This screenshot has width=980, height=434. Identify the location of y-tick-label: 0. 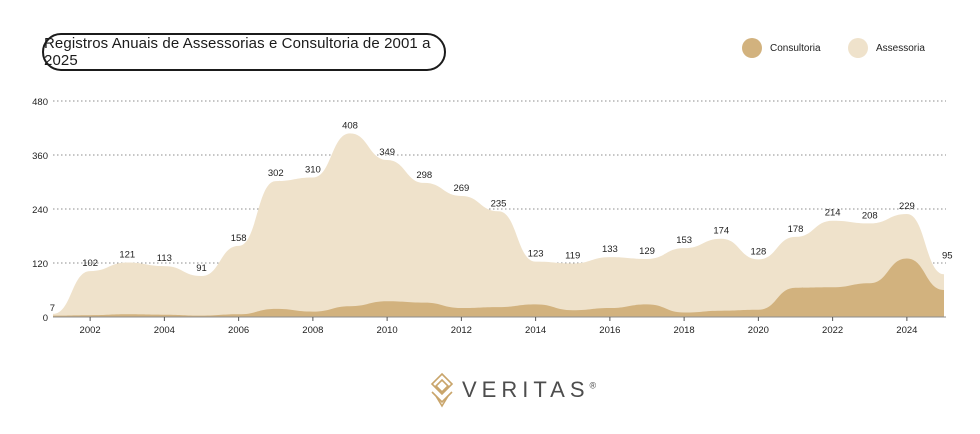
(45, 318).